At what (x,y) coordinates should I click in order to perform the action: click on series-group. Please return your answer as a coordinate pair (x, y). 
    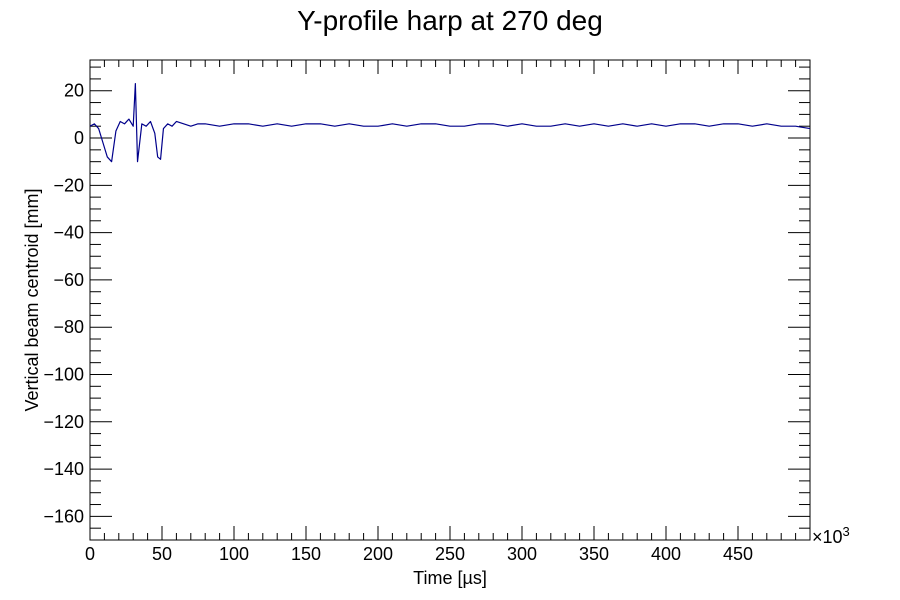
    Looking at the image, I should click on (450, 123).